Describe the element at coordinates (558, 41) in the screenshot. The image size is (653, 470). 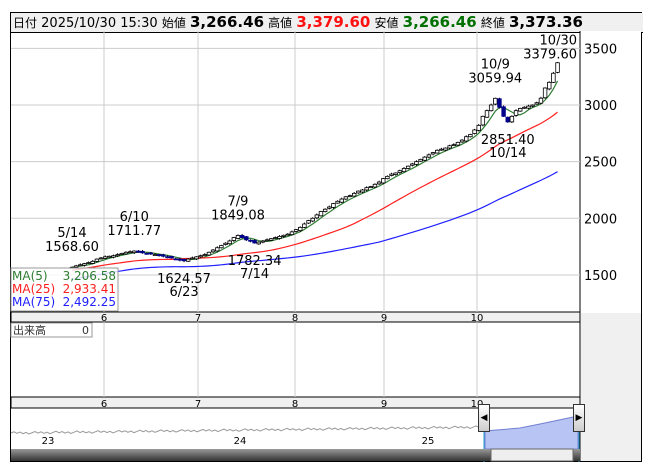
I see `annotation-date: 10/30` at that location.